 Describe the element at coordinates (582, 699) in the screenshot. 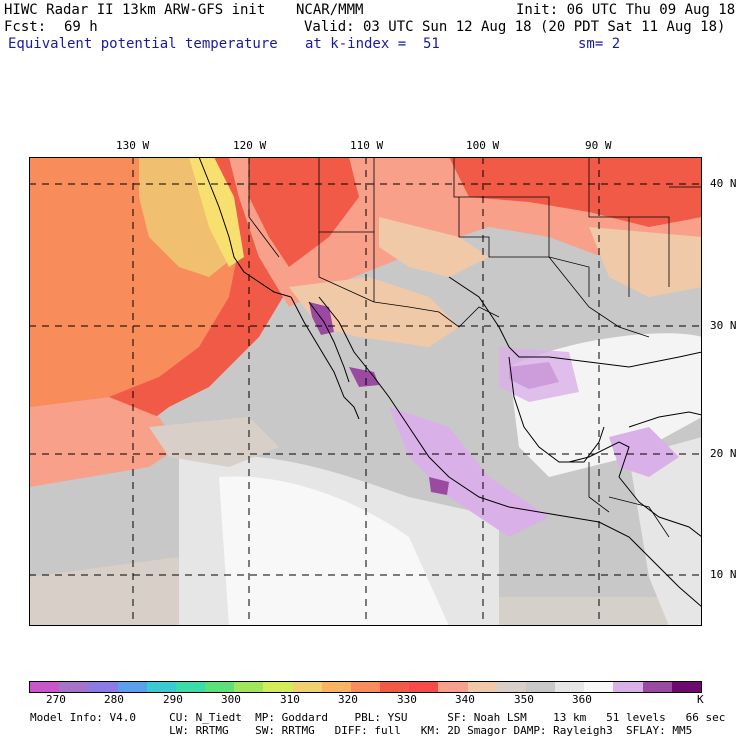

I see `colorbar-label-360: 360` at that location.